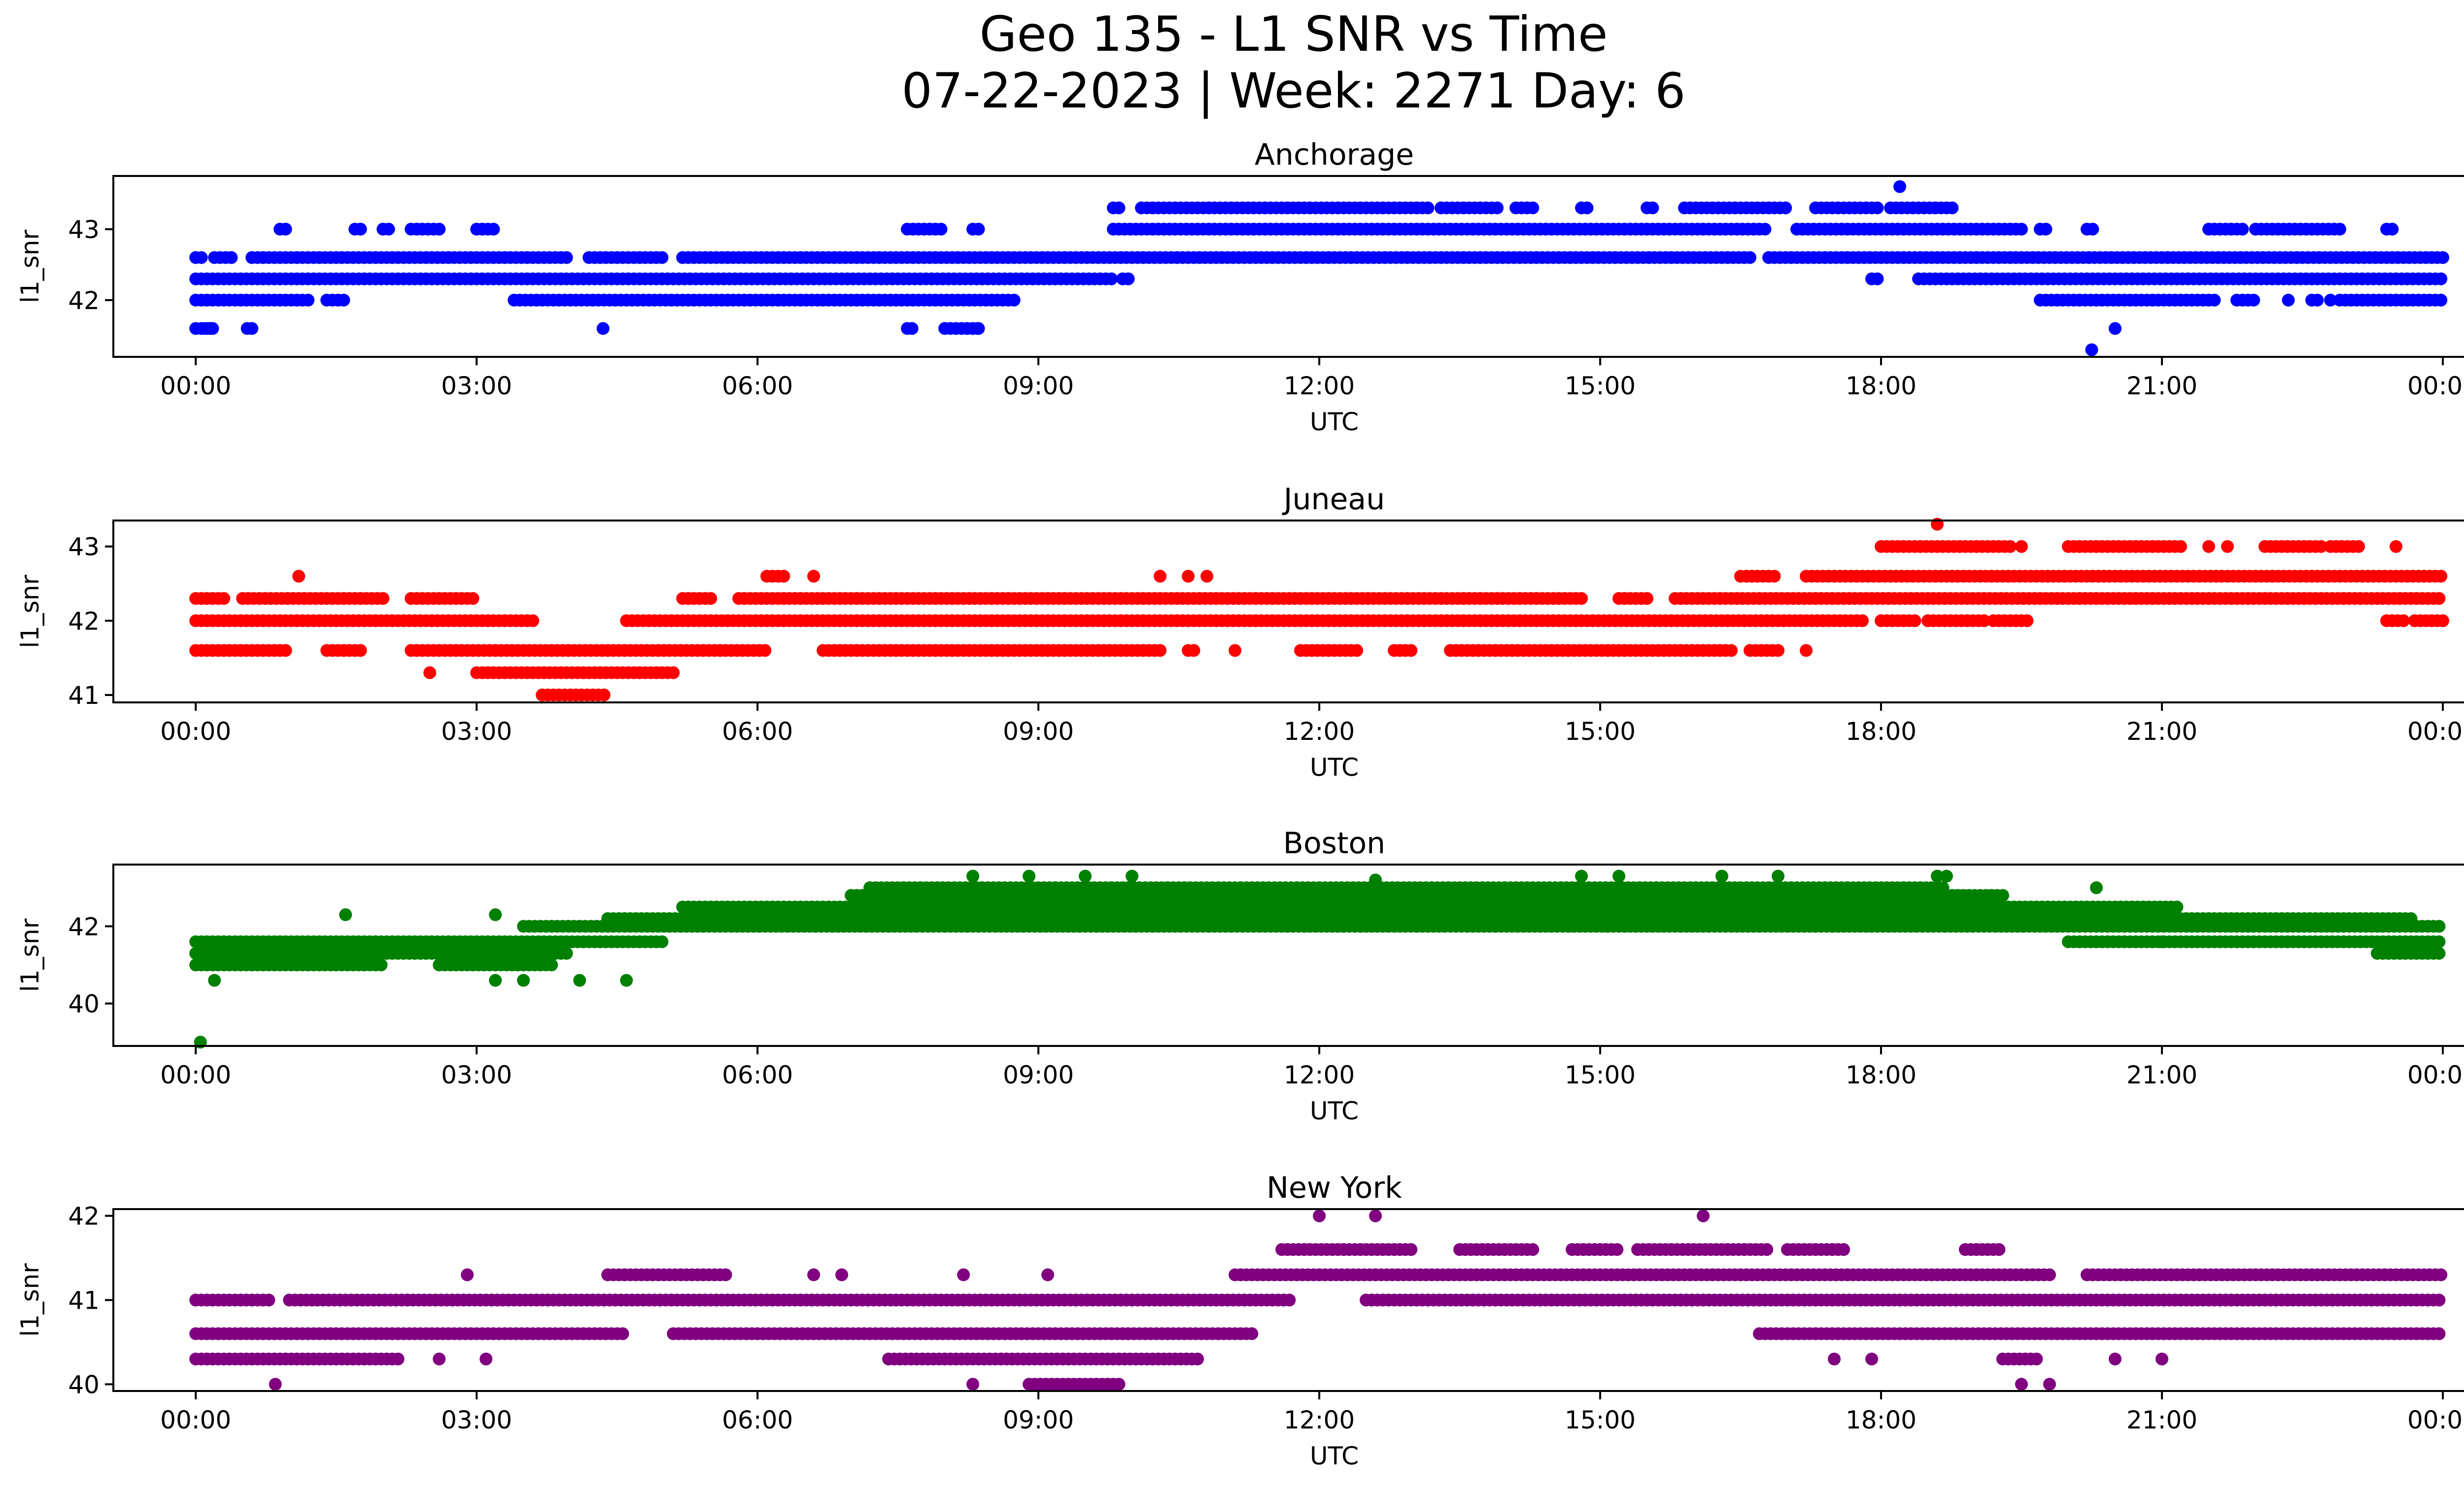  What do you see at coordinates (1294, 34) in the screenshot?
I see `figure-title-line1: Geo 135 - L1 SNR vs Time` at bounding box center [1294, 34].